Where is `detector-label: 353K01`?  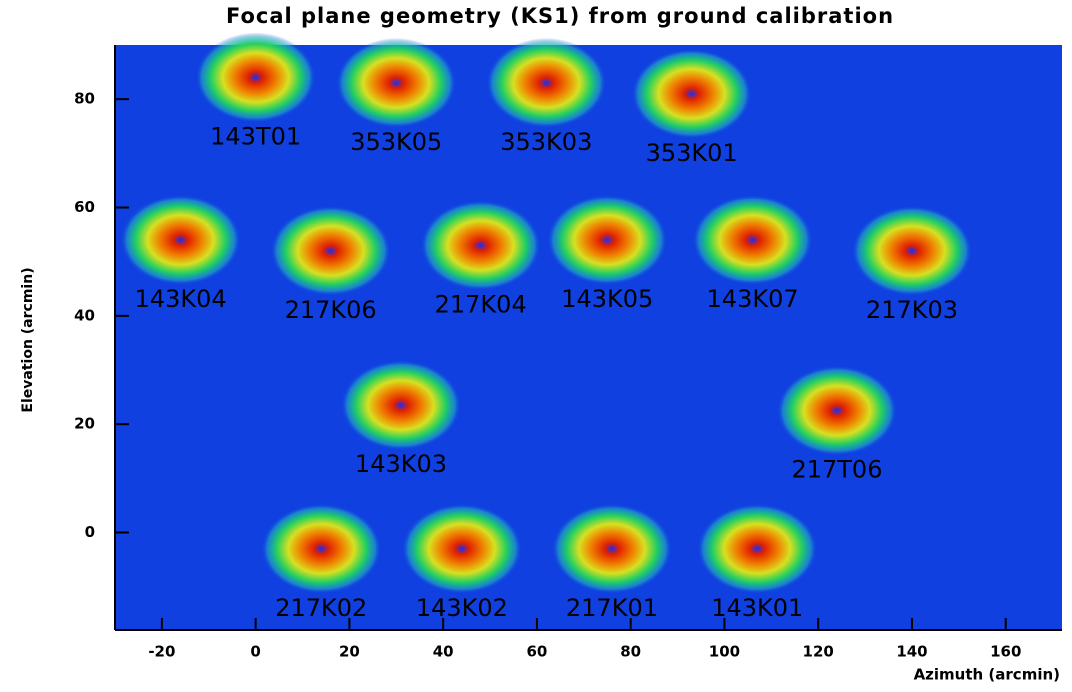
detector-label: 353K01 is located at coordinates (692, 153).